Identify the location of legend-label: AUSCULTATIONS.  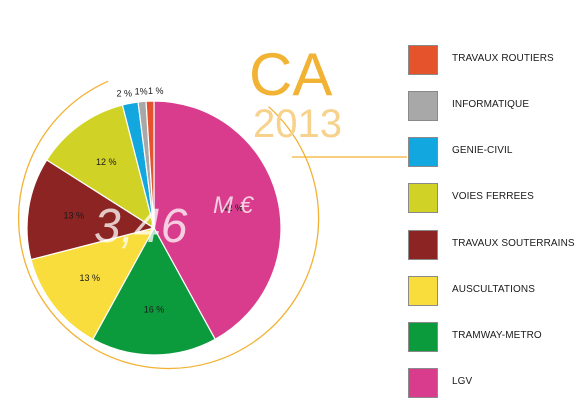
(493, 289).